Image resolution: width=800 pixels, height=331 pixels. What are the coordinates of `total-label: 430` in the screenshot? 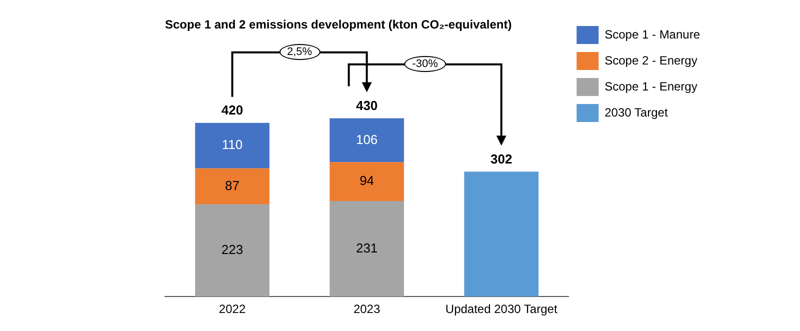 It's located at (367, 105).